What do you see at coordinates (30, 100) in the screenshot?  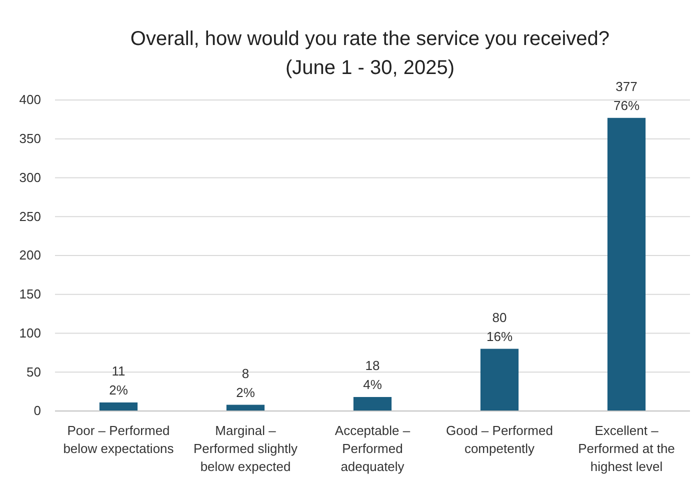 I see `y-tick-label: 400` at bounding box center [30, 100].